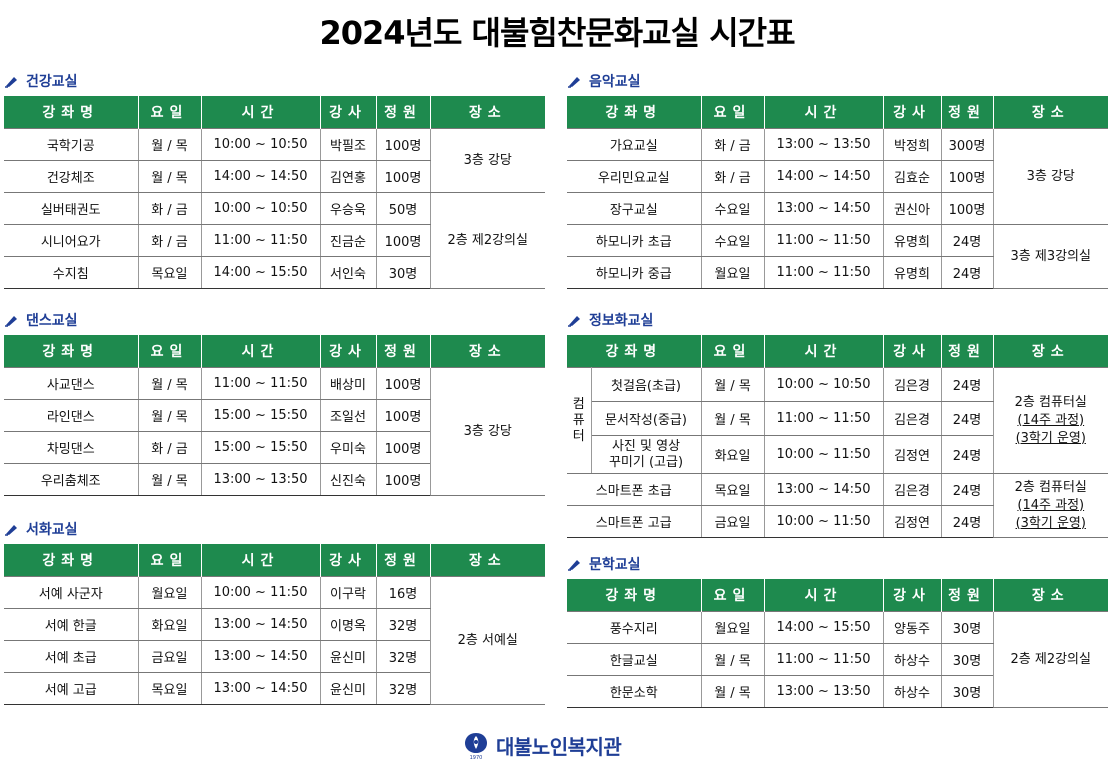 The width and height of the screenshot is (1114, 766). I want to click on instructor-cell: 유명희, so click(912, 272).